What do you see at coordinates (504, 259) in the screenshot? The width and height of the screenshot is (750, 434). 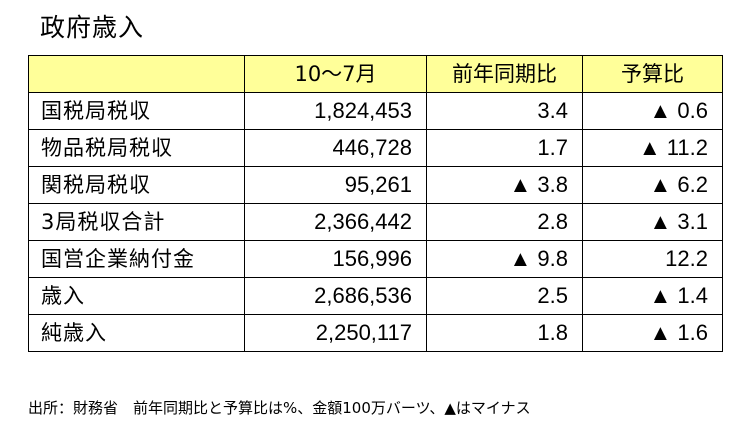 I see `row-yoy: ▲ 9.8` at bounding box center [504, 259].